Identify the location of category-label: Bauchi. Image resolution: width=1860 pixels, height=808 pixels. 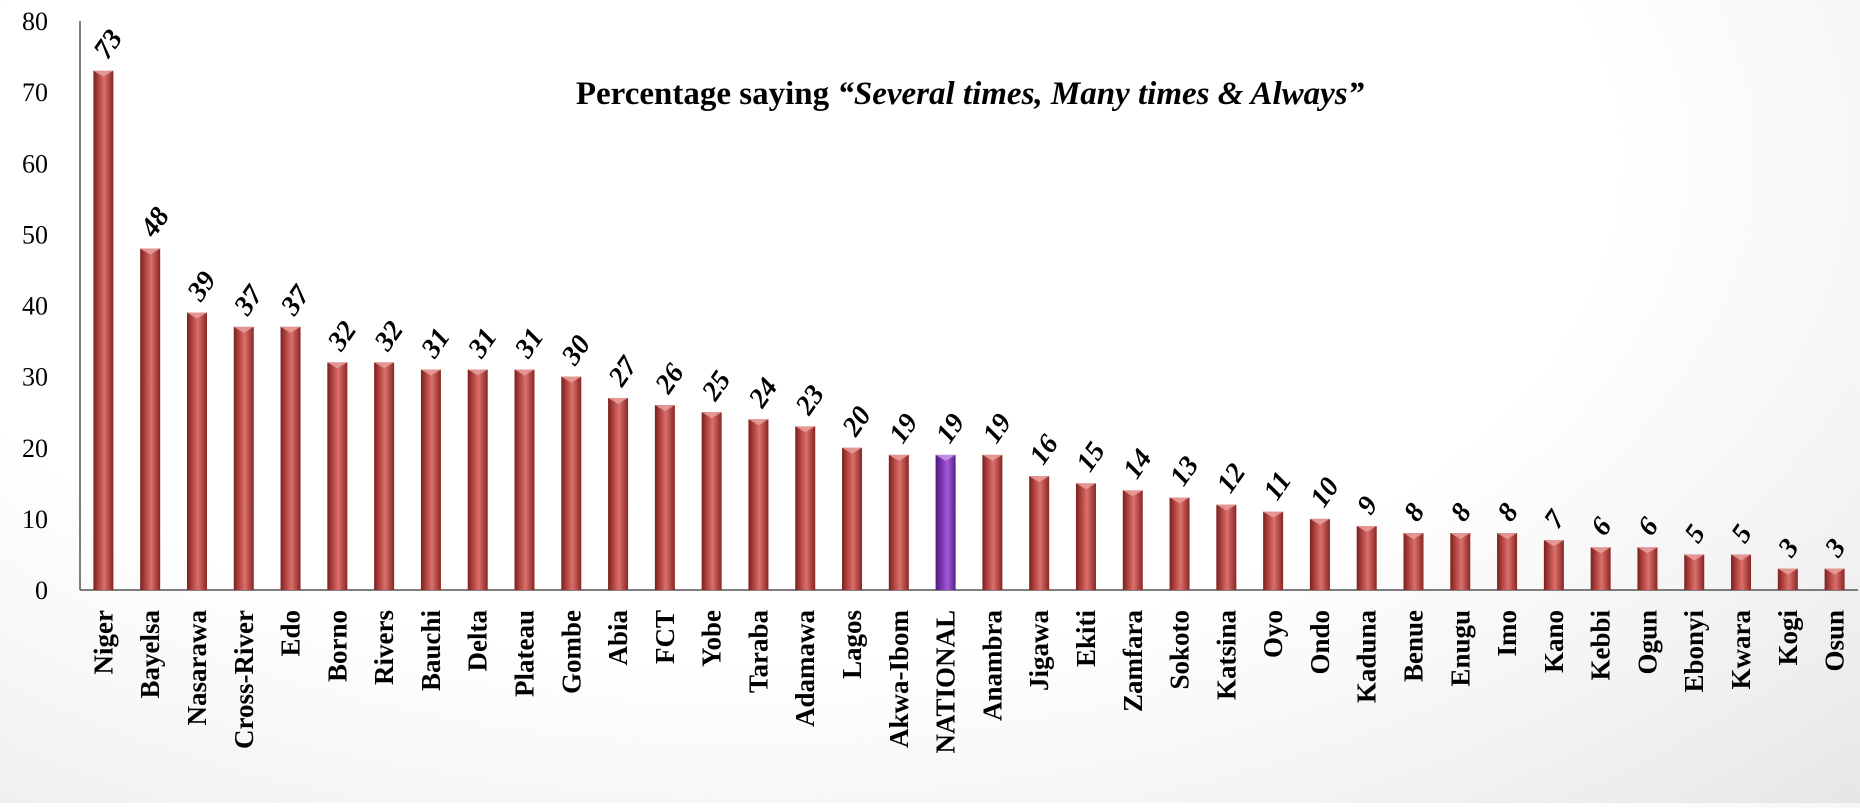
(431, 651).